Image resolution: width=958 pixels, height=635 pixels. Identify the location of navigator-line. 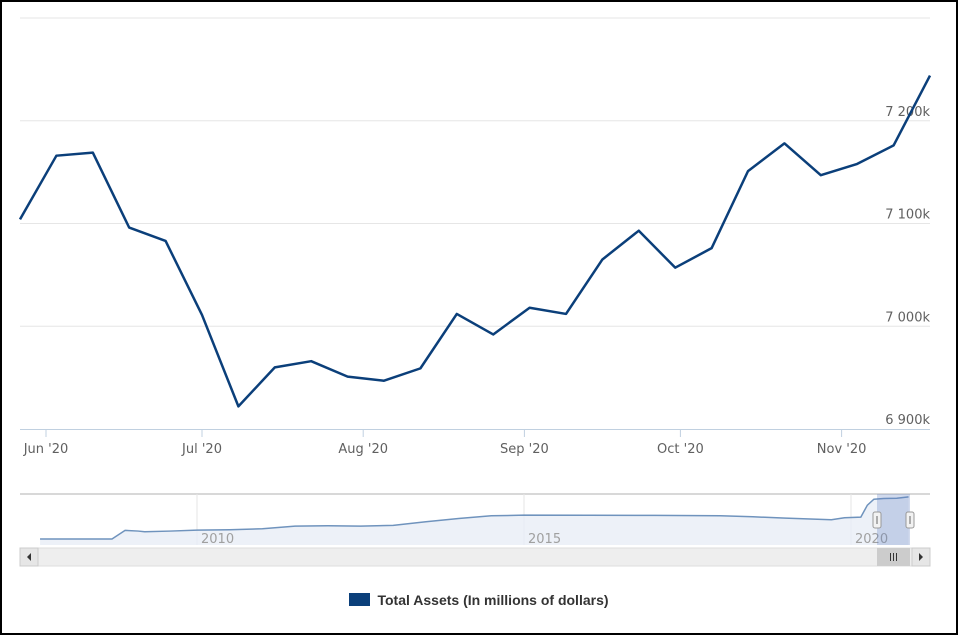
(474, 518).